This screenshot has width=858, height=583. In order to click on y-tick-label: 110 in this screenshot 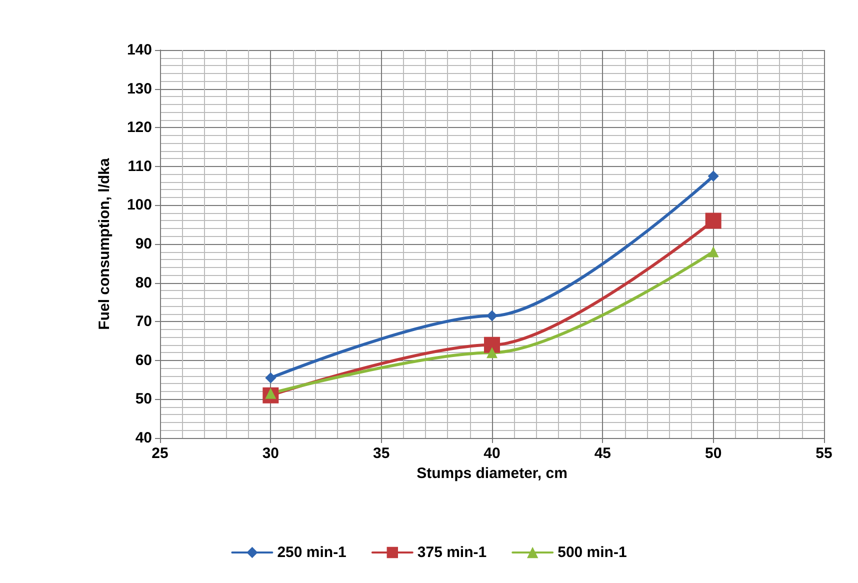, I will do `click(140, 166)`.